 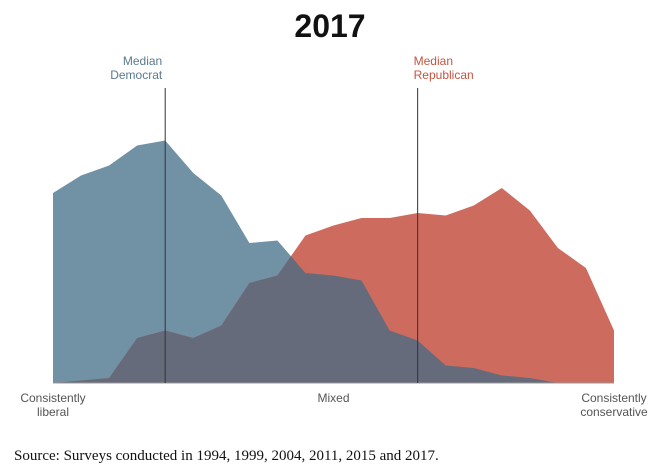 What do you see at coordinates (443, 68) in the screenshot?
I see `annotation: Median Republican` at bounding box center [443, 68].